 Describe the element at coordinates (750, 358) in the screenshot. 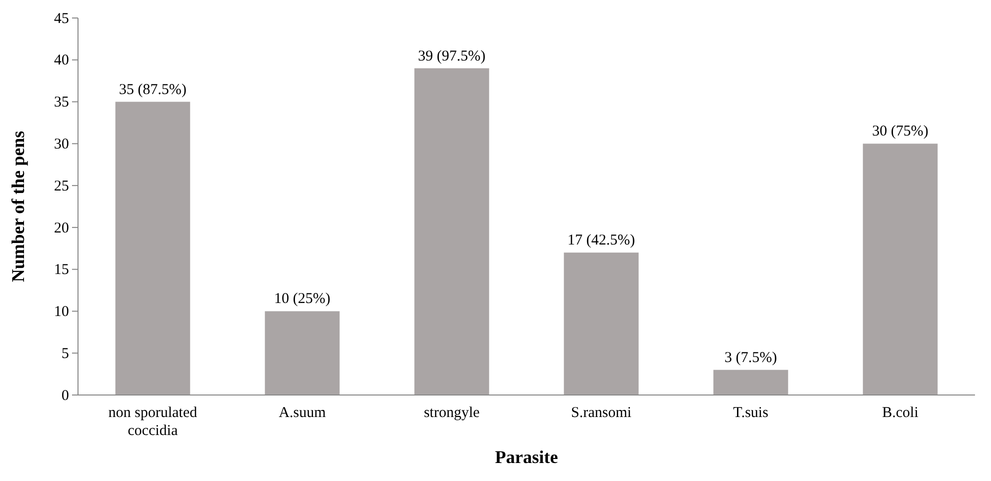

I see `data-label: 3 (7.5%)` at that location.